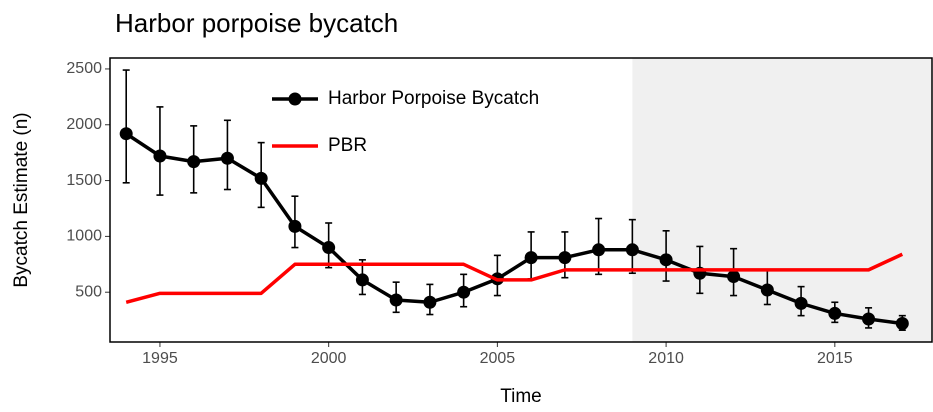 The image size is (933, 412). What do you see at coordinates (126, 126) in the screenshot?
I see `error-bar` at bounding box center [126, 126].